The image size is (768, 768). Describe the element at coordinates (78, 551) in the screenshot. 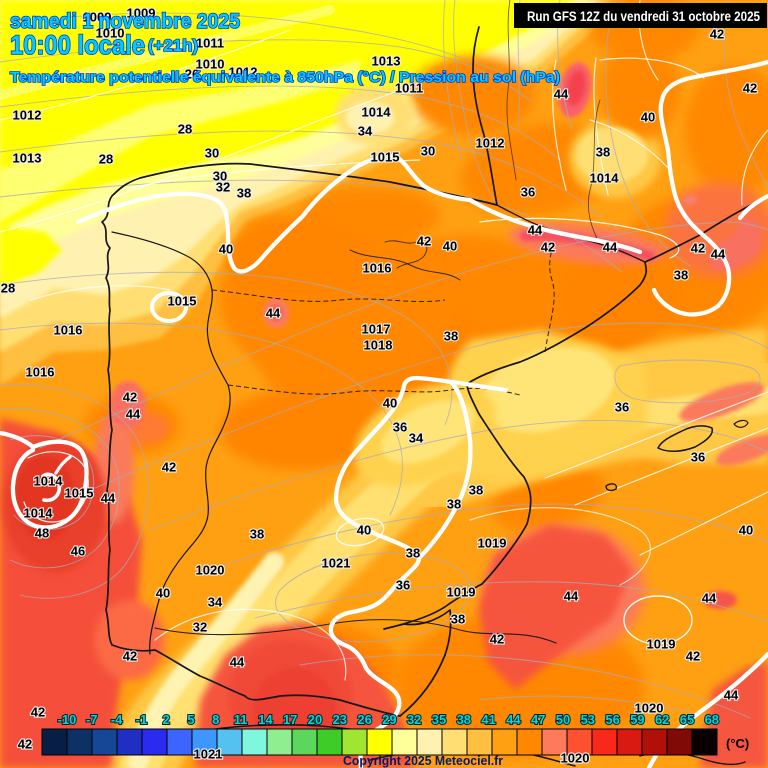

I see `svg-text: 46` at that location.